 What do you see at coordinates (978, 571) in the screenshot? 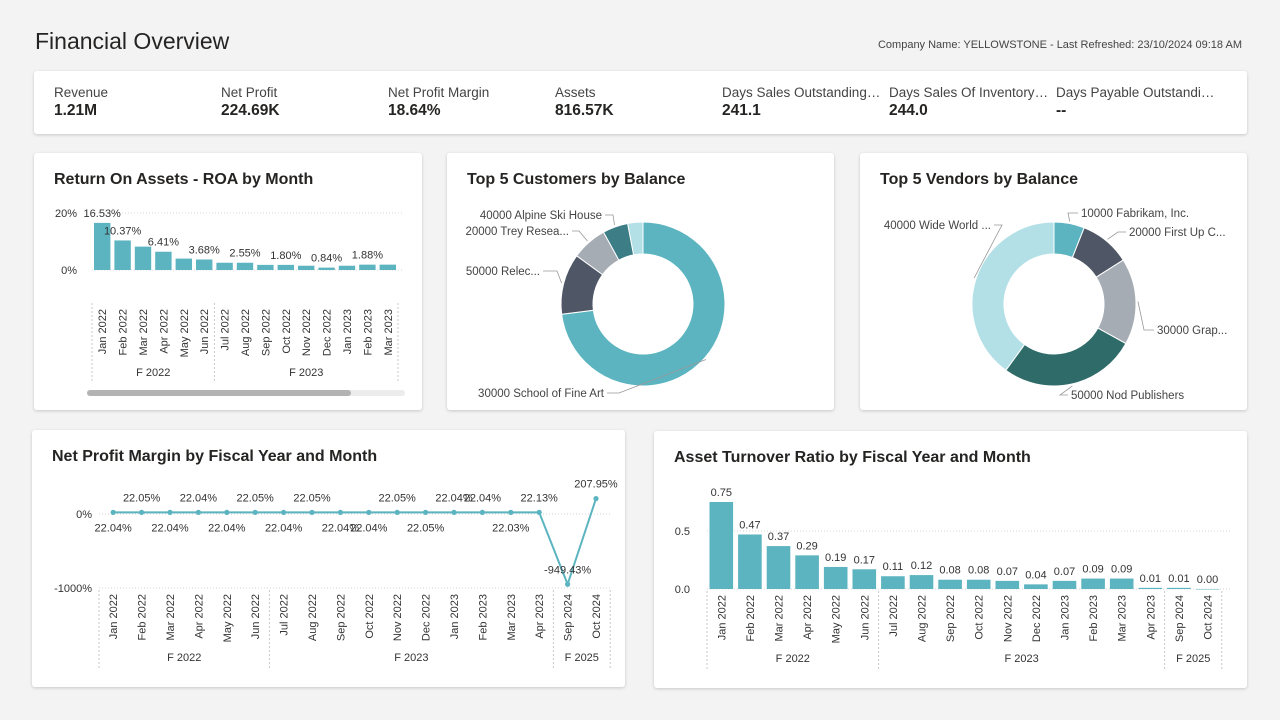
I see `atr-data-label: 0.08` at bounding box center [978, 571].